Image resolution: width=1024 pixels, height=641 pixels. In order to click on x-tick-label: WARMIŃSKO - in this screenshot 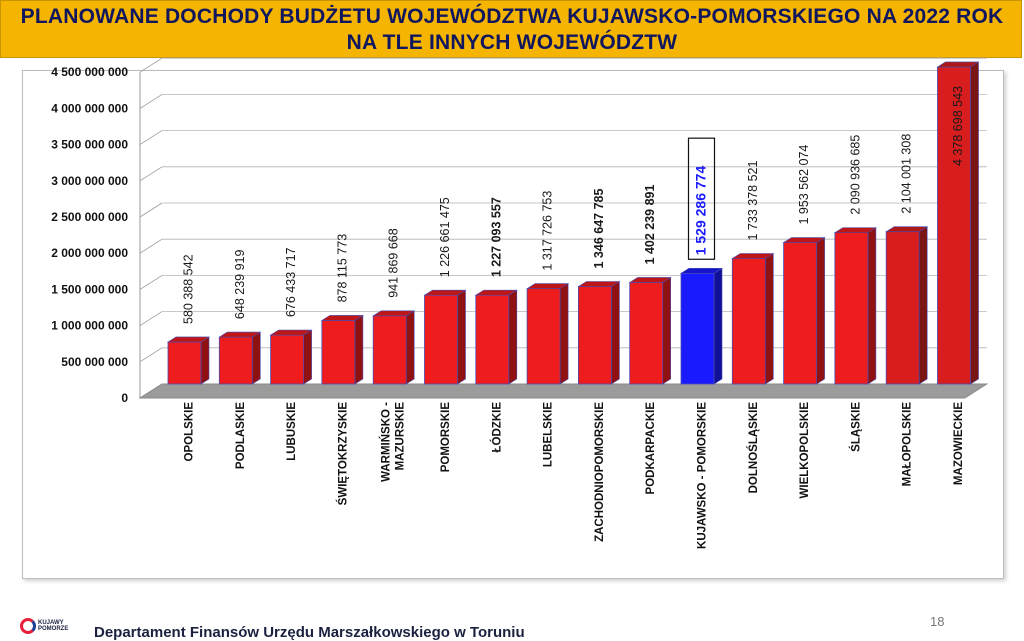, I will do `click(386, 442)`.